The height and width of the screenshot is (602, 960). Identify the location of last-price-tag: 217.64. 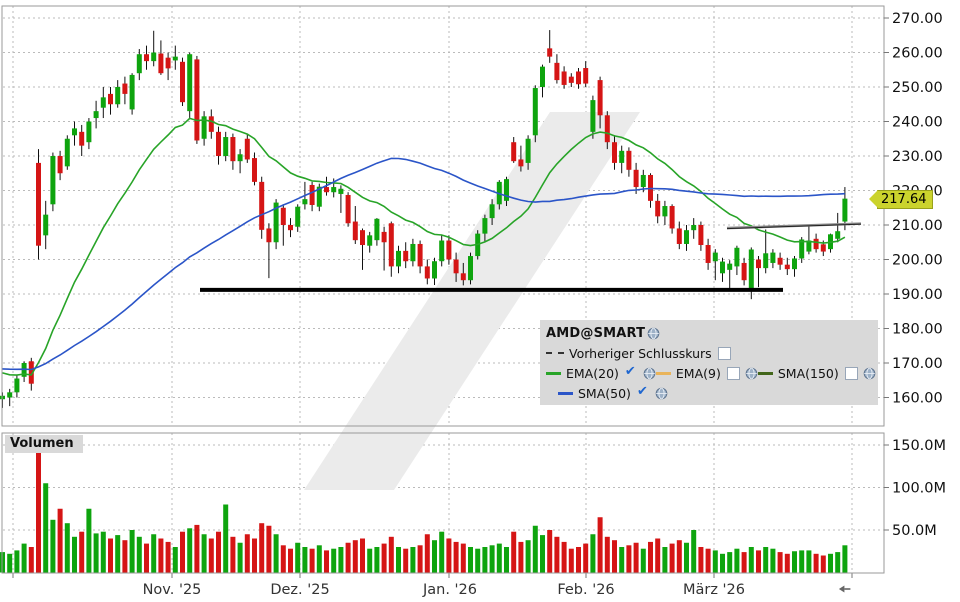
(901, 199).